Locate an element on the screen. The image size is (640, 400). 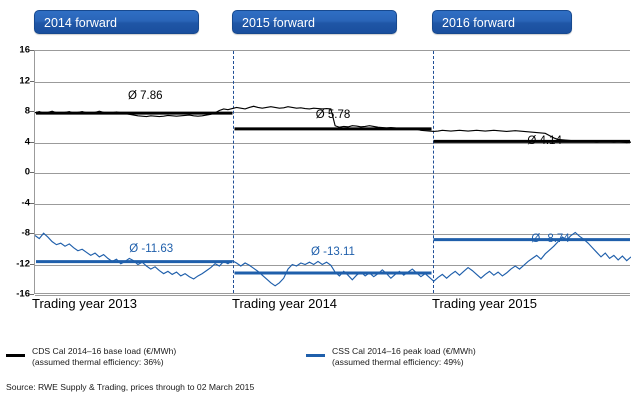
base-load-swatch-icon is located at coordinates (15, 355).